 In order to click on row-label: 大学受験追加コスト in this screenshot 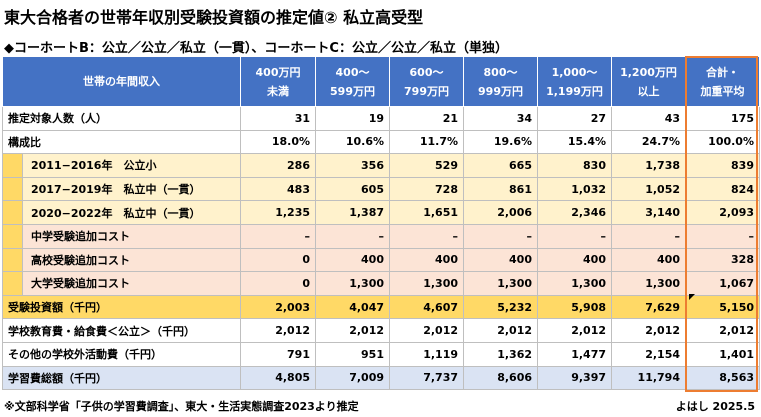, I will do `click(131, 283)`.